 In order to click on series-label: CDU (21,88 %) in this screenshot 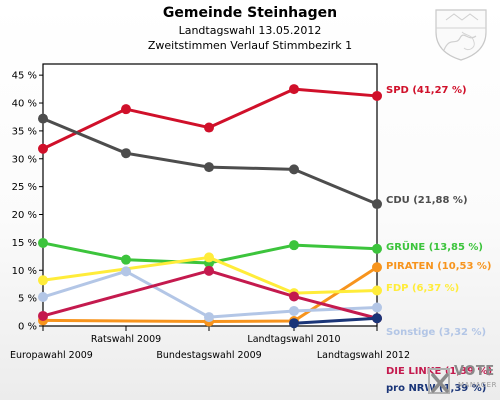, I will do `click(427, 200)`.